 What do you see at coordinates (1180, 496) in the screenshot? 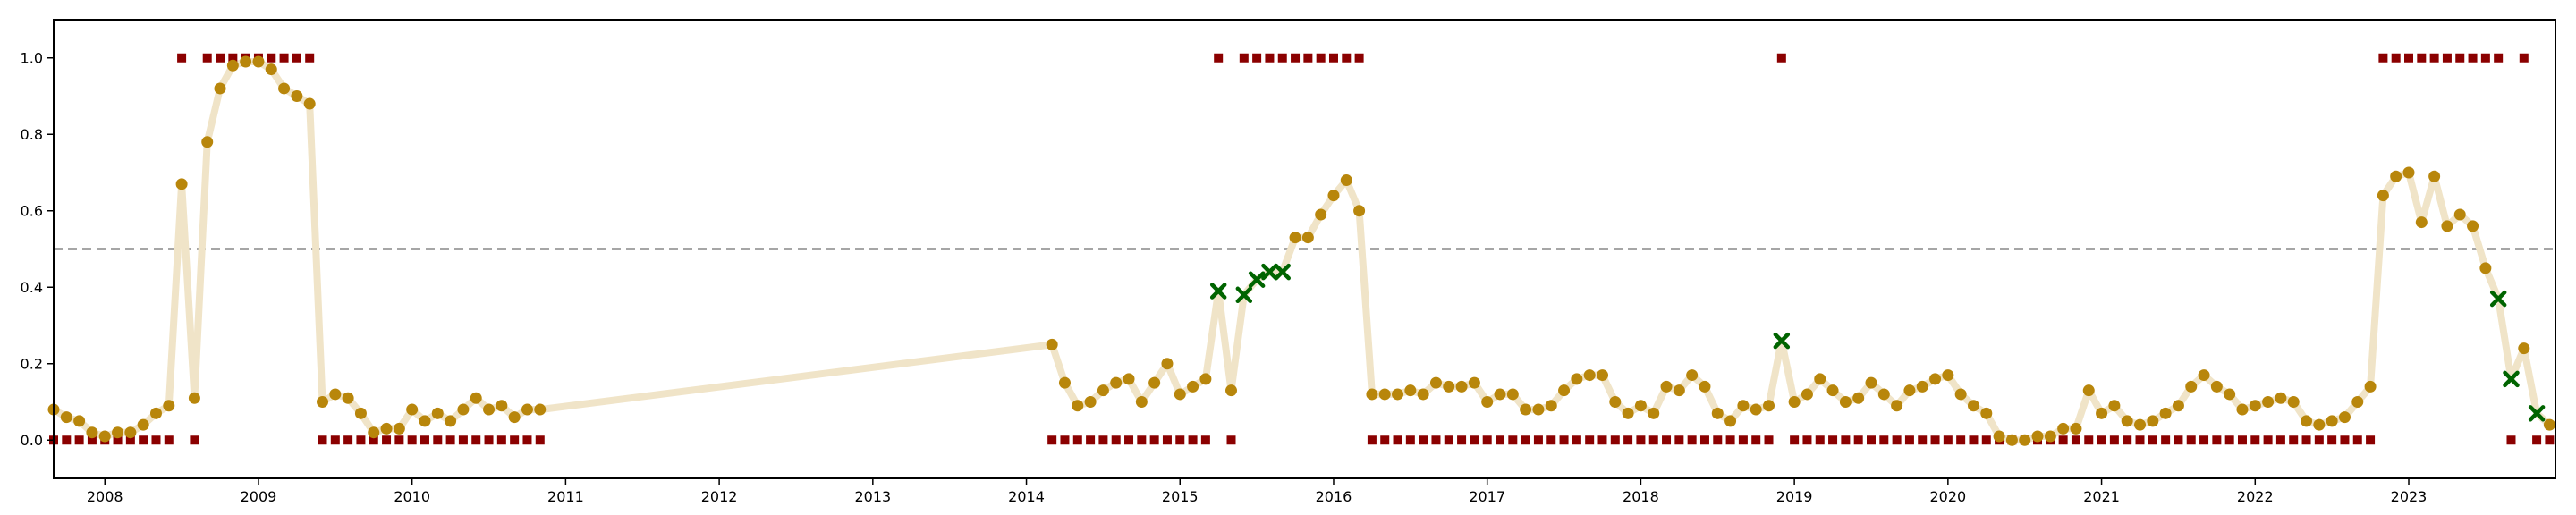
I see `x-tick-label: 2015` at bounding box center [1180, 496].